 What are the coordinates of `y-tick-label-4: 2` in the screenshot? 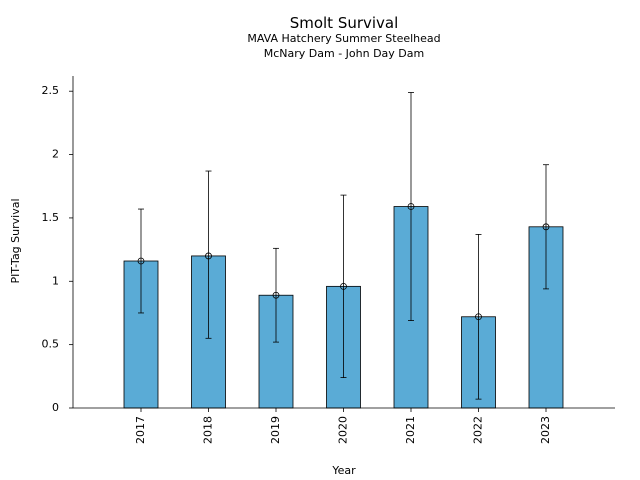 It's located at (55, 154).